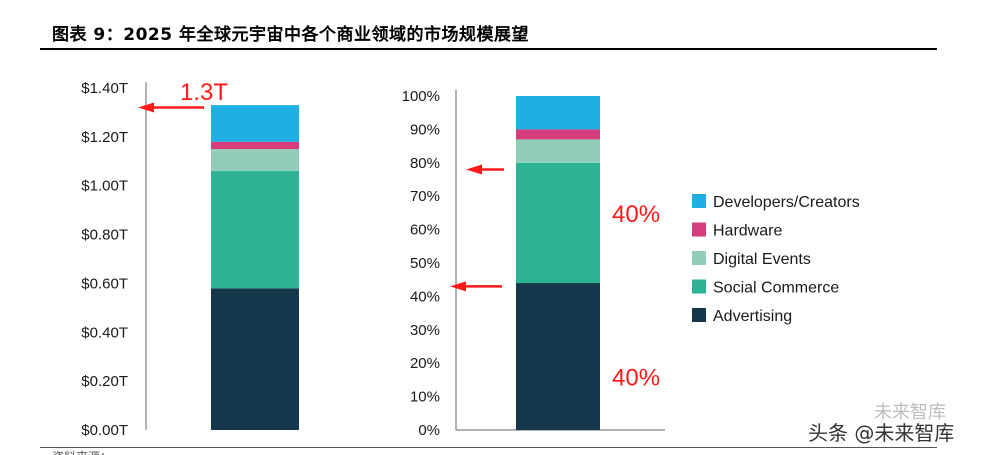  Describe the element at coordinates (910, 412) in the screenshot. I see `watermark-faint-text: 未来智库` at that location.